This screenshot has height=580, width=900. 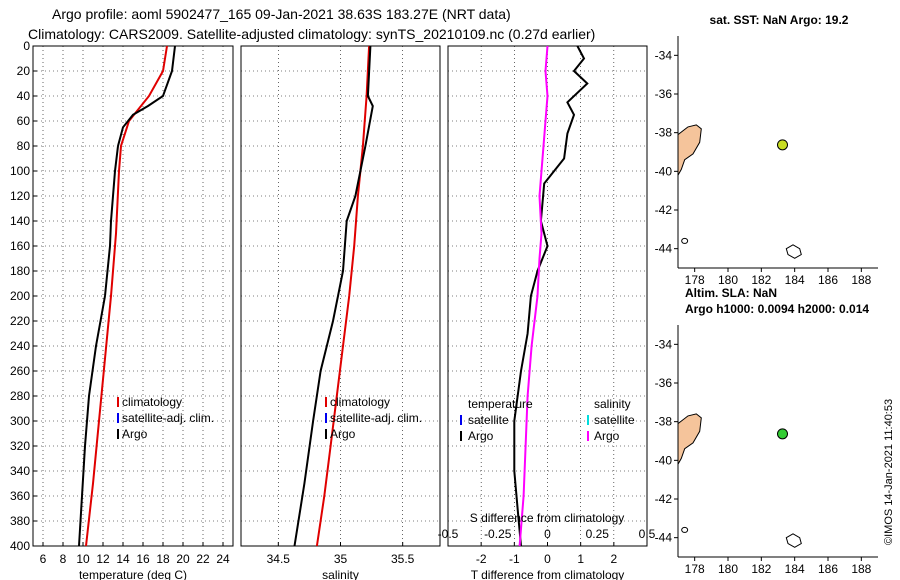 What do you see at coordinates (481, 559) in the screenshot?
I see `difference-tick-label: -2` at bounding box center [481, 559].